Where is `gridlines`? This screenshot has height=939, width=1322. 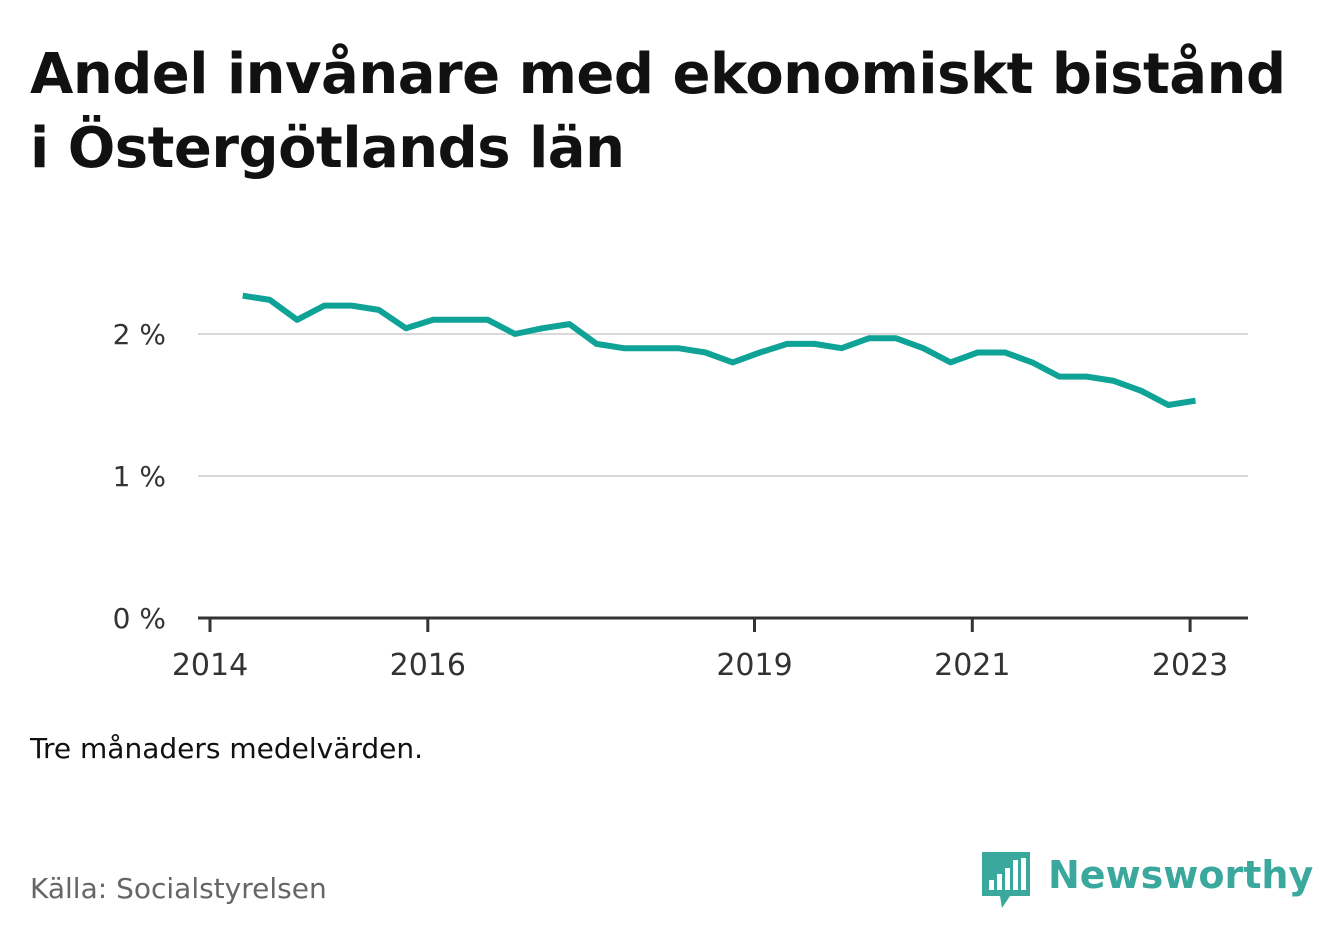
gridlines is located at coordinates (723, 405).